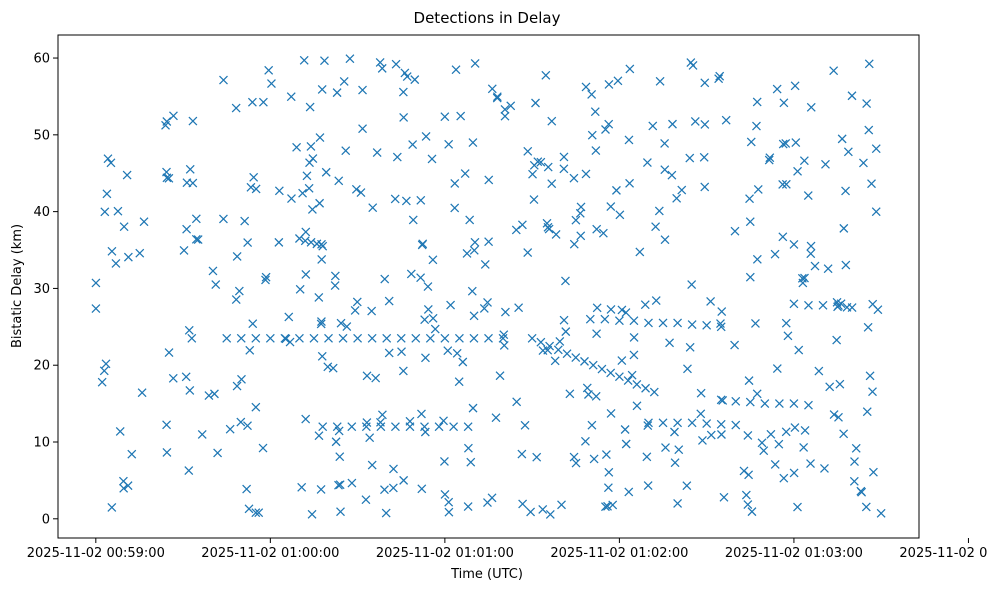 This screenshot has height=590, width=988. Describe the element at coordinates (943, 553) in the screenshot. I see `x-tick-label: 2025-11-02 01:04:00` at that location.